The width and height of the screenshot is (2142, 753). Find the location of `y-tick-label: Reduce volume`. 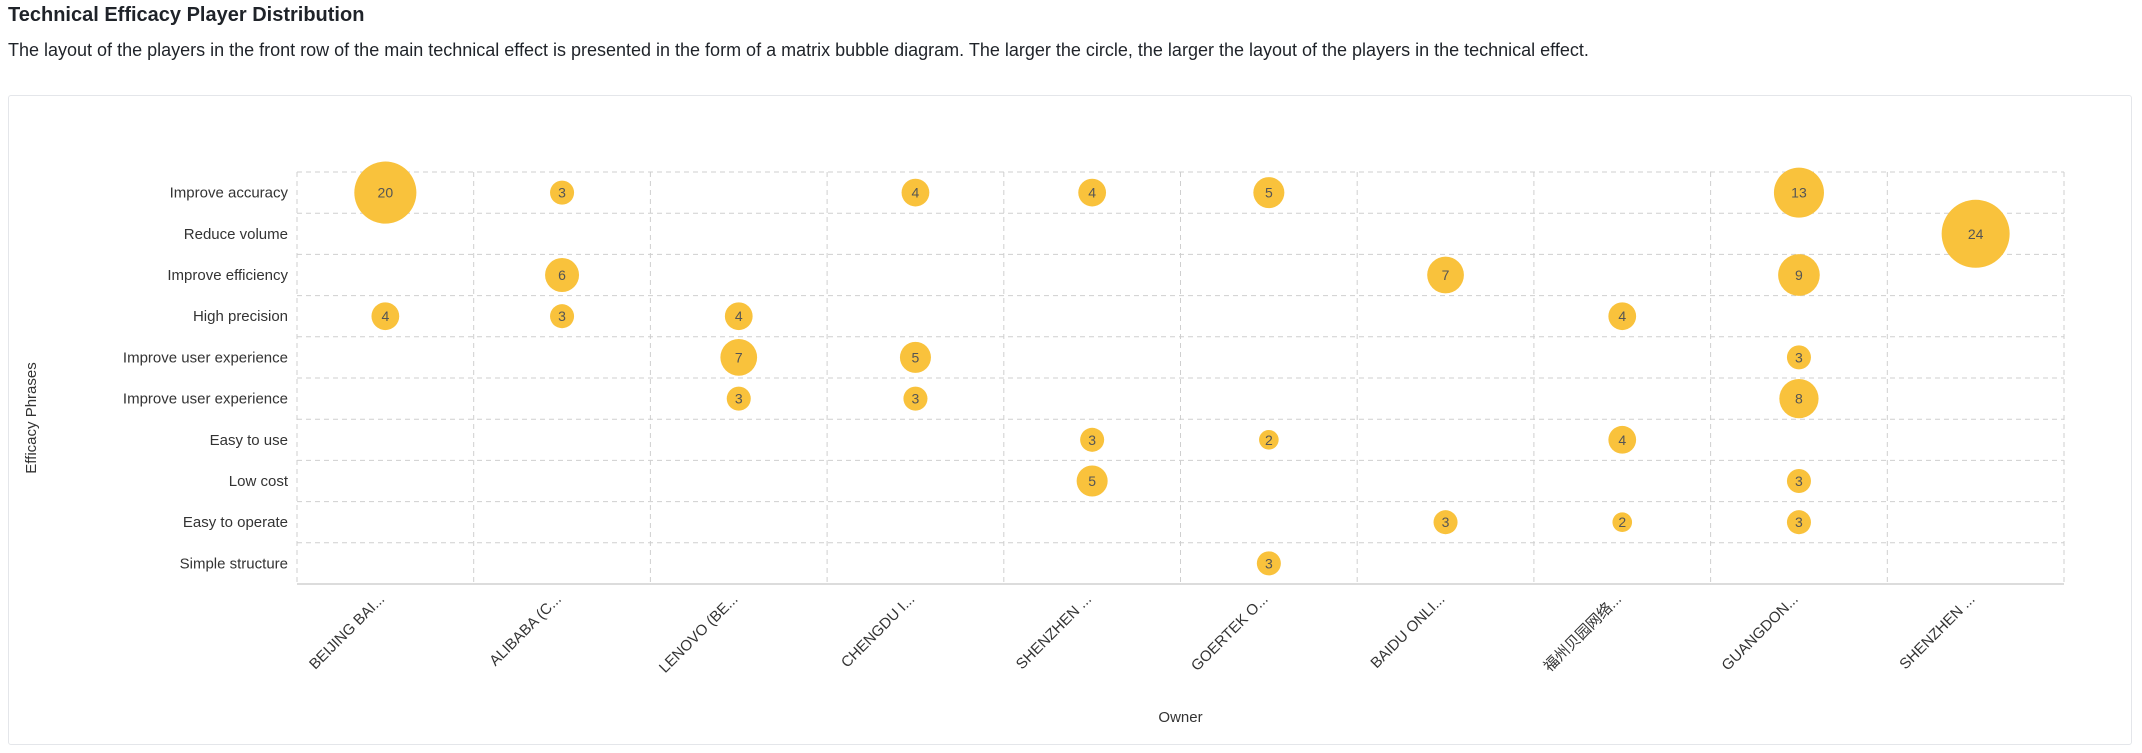

y-tick-label: Reduce volume is located at coordinates (236, 234).